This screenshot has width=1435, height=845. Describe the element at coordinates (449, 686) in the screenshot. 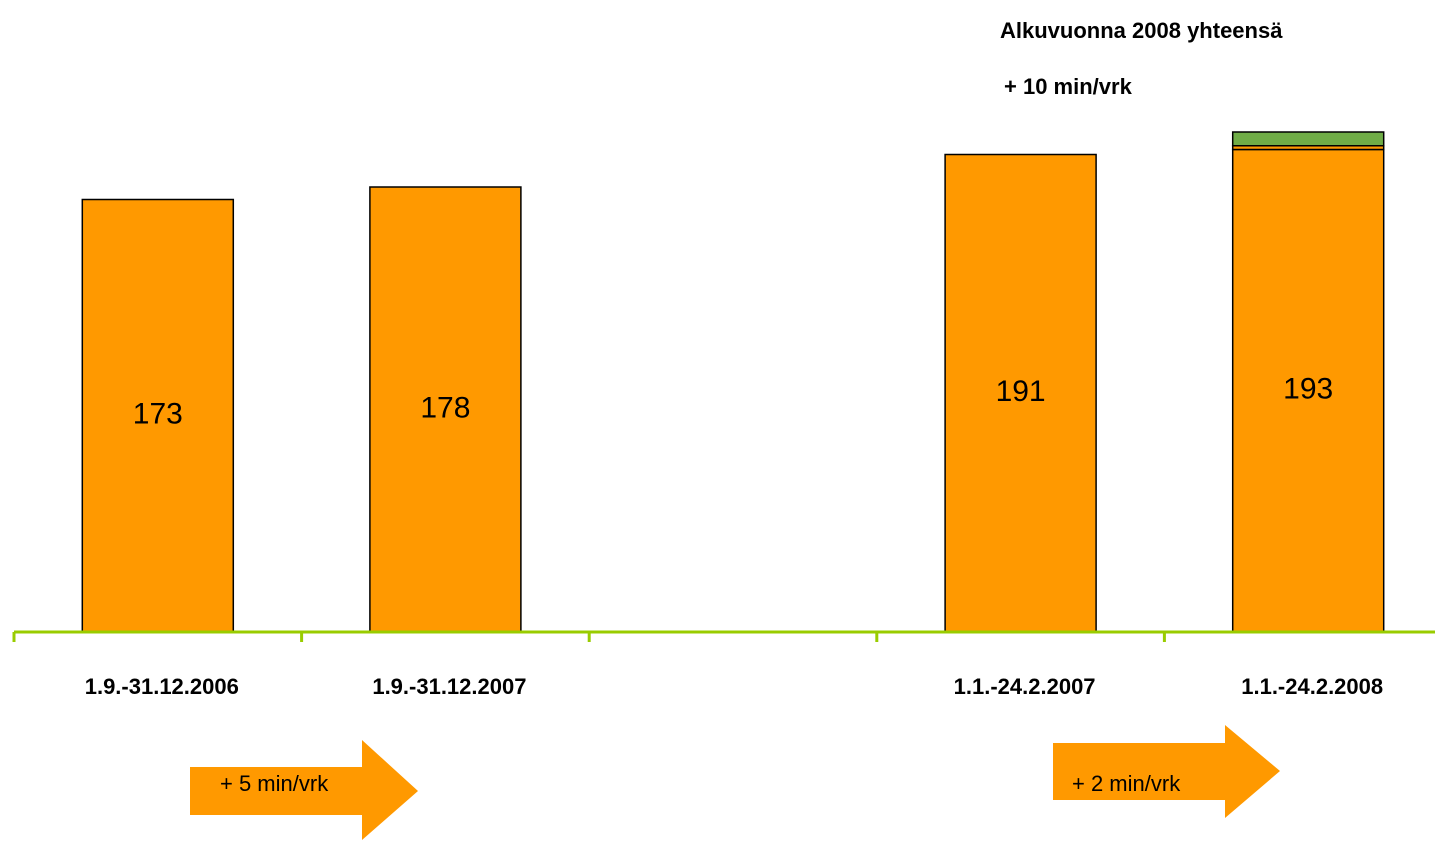

I see `x-tick-label: 1.9.-31.12.2007` at that location.